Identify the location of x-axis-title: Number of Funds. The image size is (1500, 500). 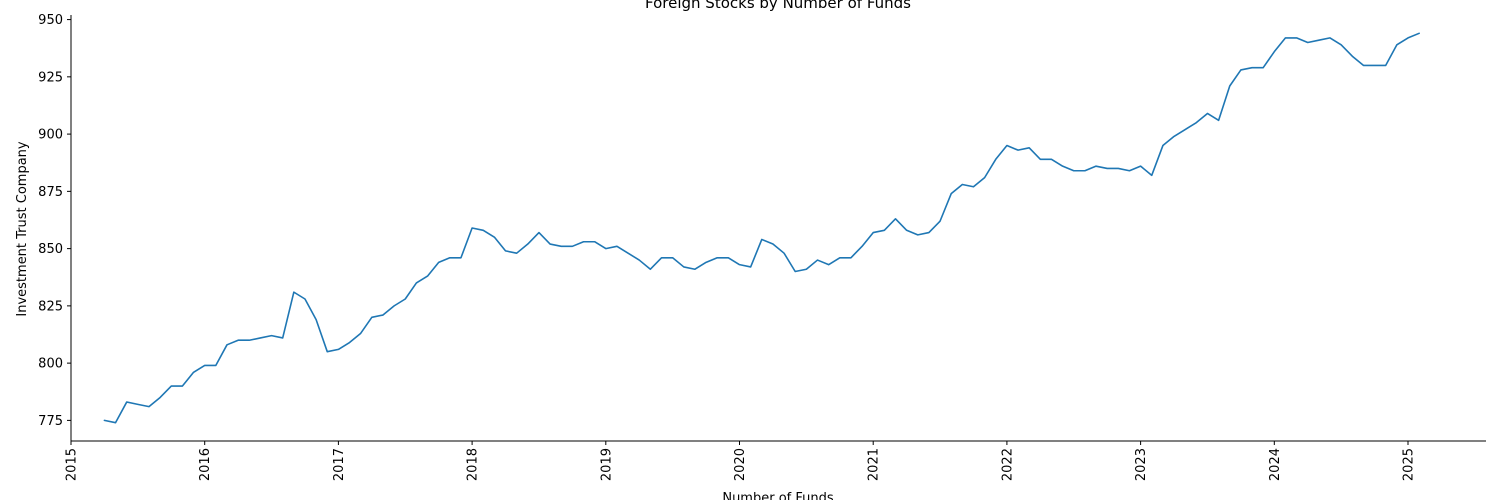
(778, 495).